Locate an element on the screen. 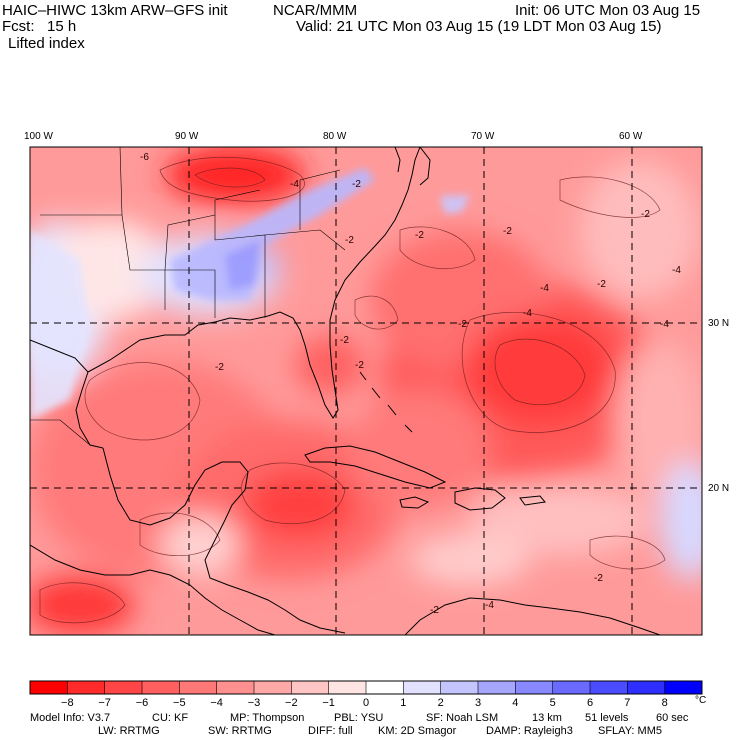  init-time: Init: 06 UTC Mon 03 Aug 15 is located at coordinates (608, 10).